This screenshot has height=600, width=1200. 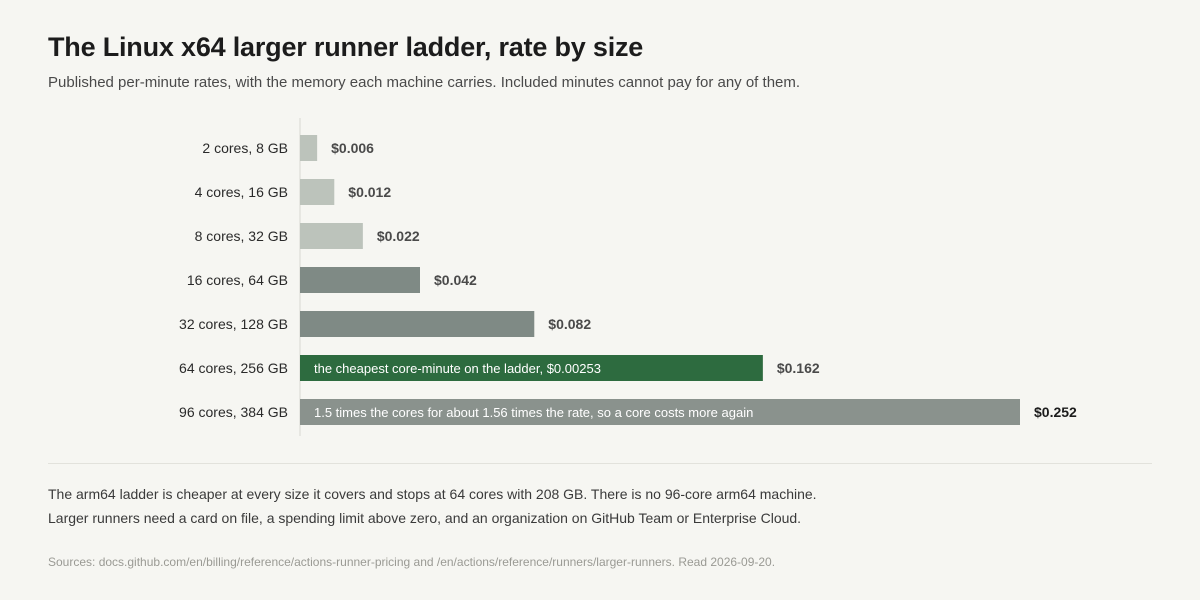 I want to click on value-label: $0.022, so click(x=398, y=236).